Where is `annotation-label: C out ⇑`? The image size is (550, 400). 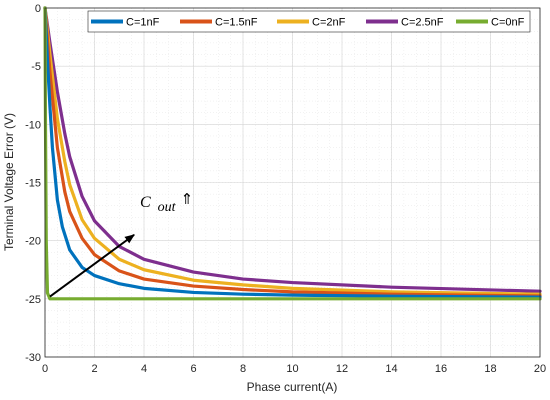 annotation-label: C out ⇑ is located at coordinates (166, 203).